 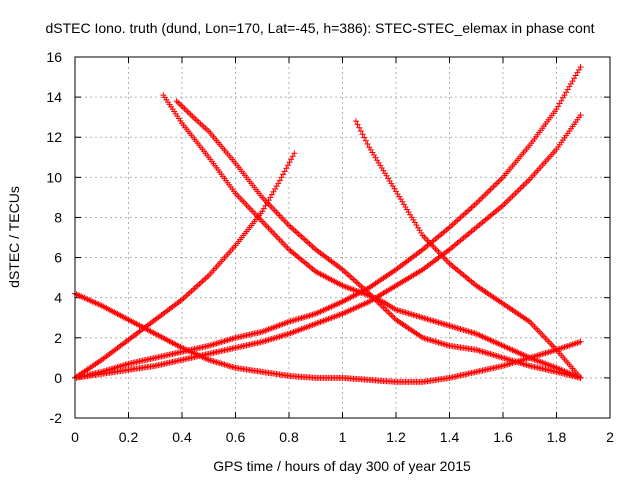 I want to click on y-axis-title: dSTEC / TECUs, so click(x=14, y=237).